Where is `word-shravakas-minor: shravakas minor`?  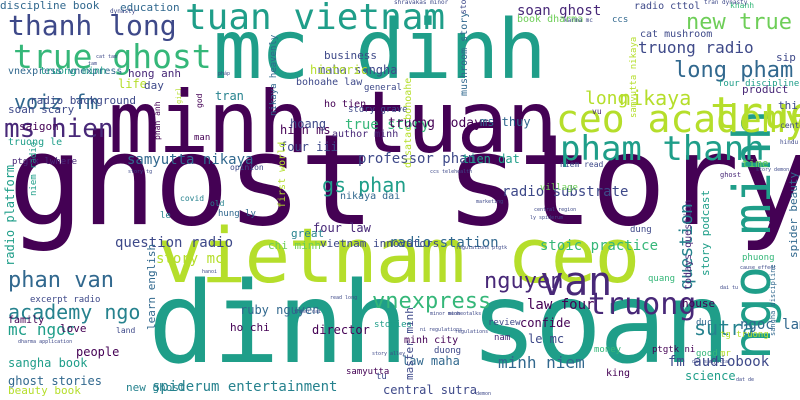 word-shravakas-minor: shravakas minor is located at coordinates (421, 3).